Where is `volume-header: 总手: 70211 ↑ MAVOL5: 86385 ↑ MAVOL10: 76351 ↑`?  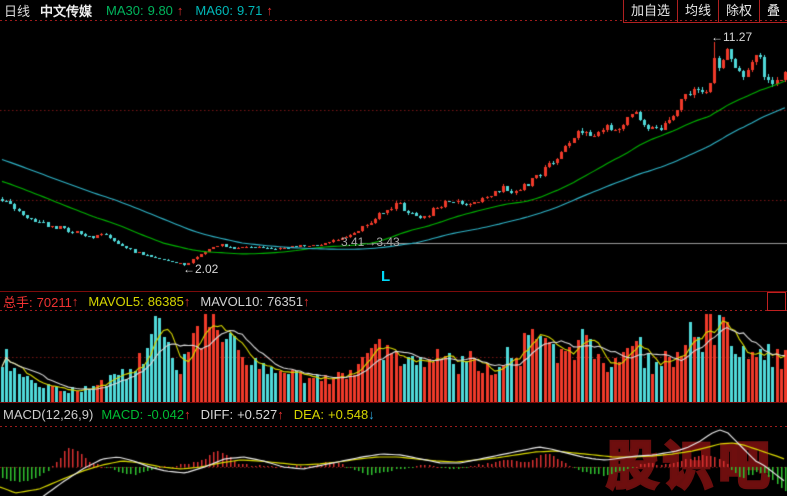 volume-header: 总手: 70211 ↑ MAVOL5: 86385 ↑ MAVOL10: 76351 ↑ is located at coordinates (393, 301).